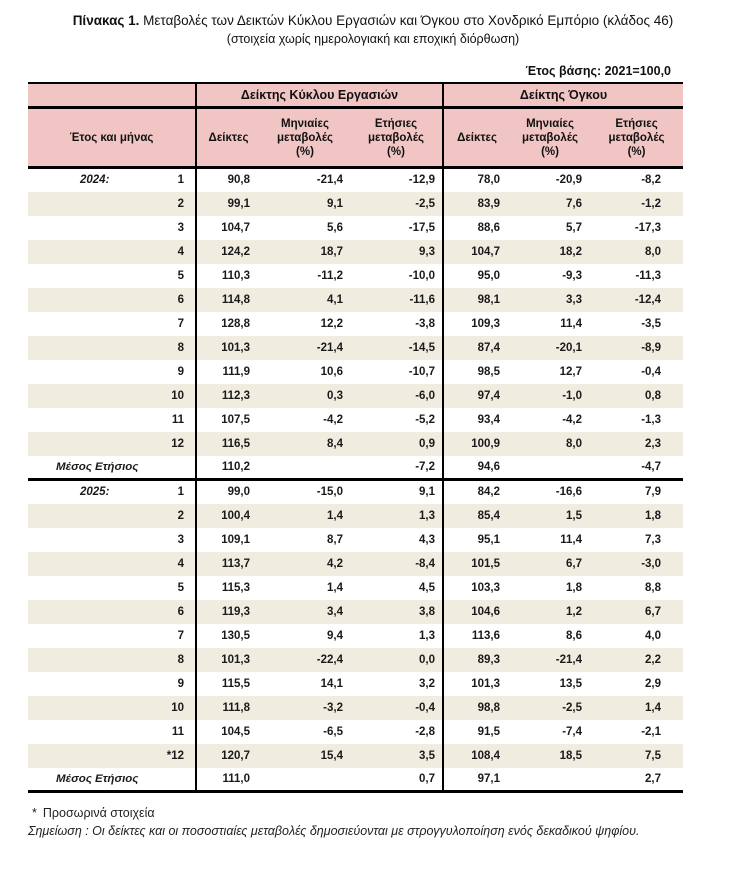 This screenshot has width=746, height=876. What do you see at coordinates (637, 780) in the screenshot?
I see `volume-annual-change-cell: 2,7` at bounding box center [637, 780].